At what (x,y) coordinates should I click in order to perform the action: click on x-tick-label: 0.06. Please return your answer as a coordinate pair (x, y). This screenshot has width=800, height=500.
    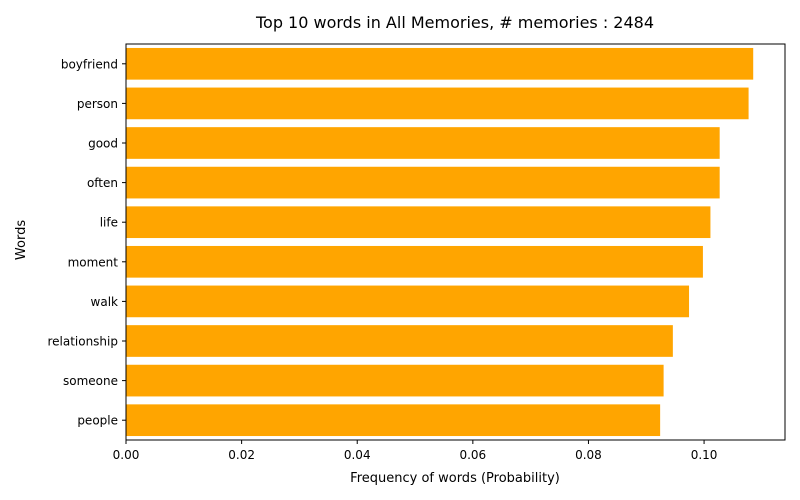
    Looking at the image, I should click on (472, 455).